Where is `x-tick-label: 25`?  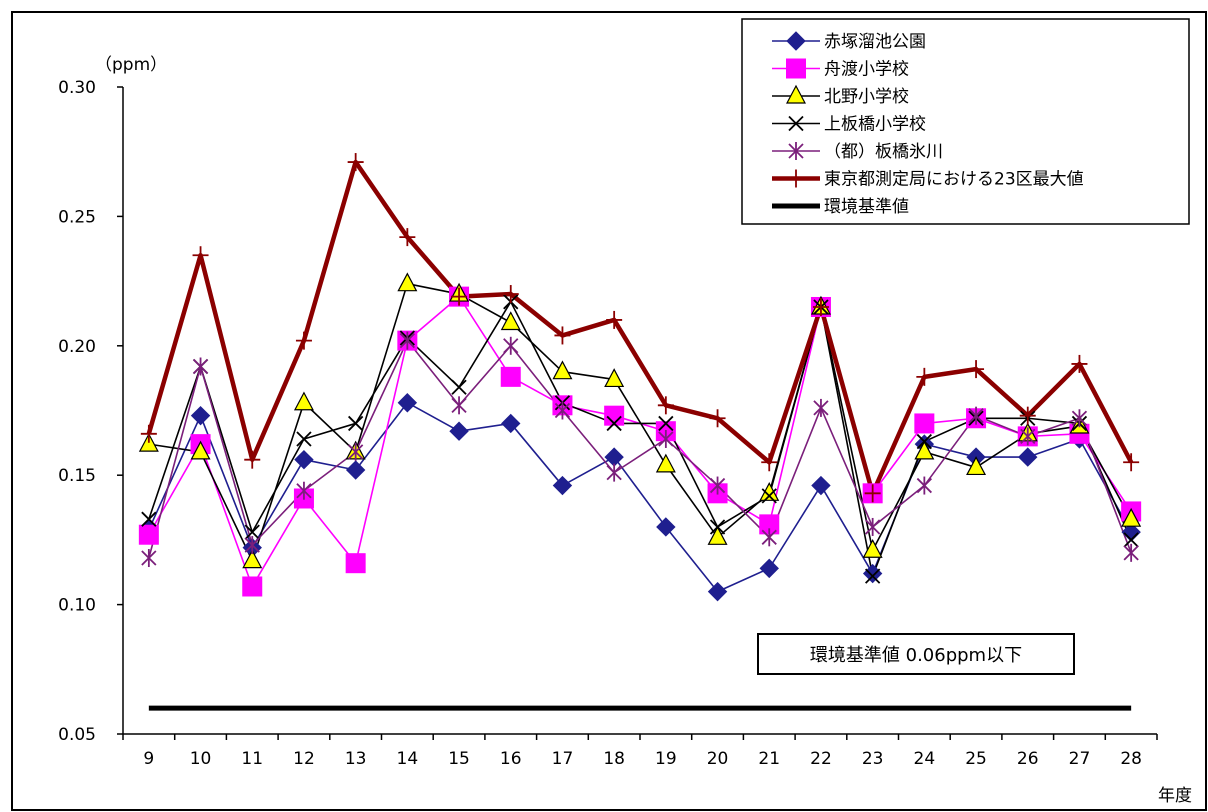
x-tick-label: 25 is located at coordinates (976, 759).